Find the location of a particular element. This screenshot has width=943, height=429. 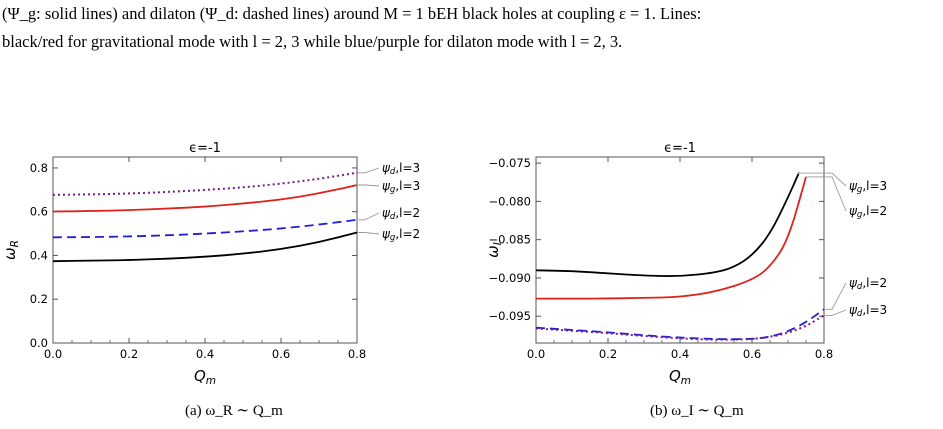

y-tick-label: −0.080 is located at coordinates (509, 201).